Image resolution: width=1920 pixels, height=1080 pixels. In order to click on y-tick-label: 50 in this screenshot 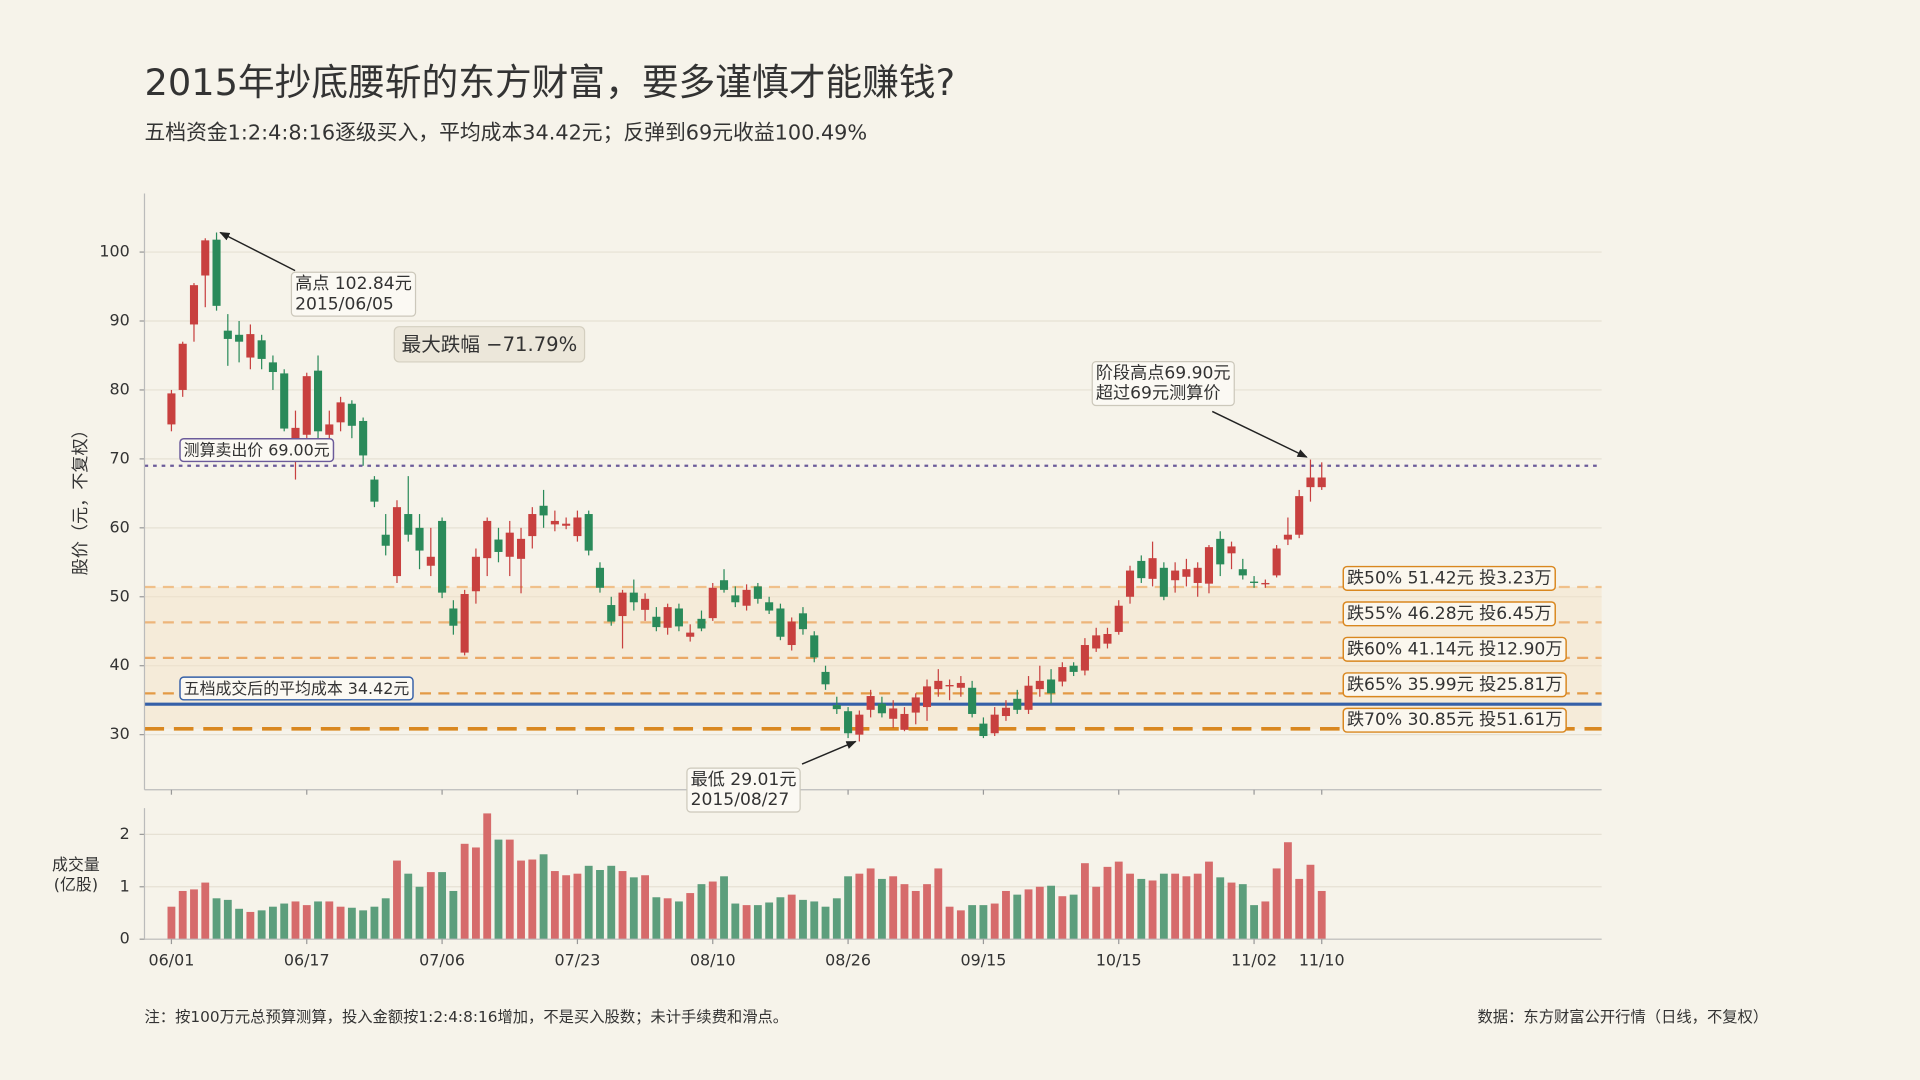, I will do `click(120, 595)`.